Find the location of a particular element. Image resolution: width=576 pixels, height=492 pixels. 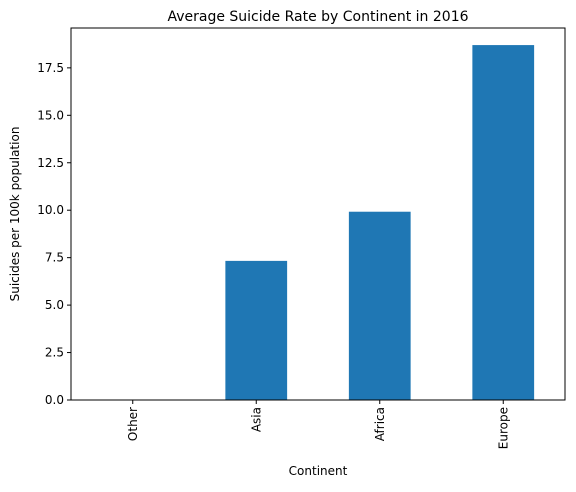

y-tick-label: 12.5 is located at coordinates (50, 163).